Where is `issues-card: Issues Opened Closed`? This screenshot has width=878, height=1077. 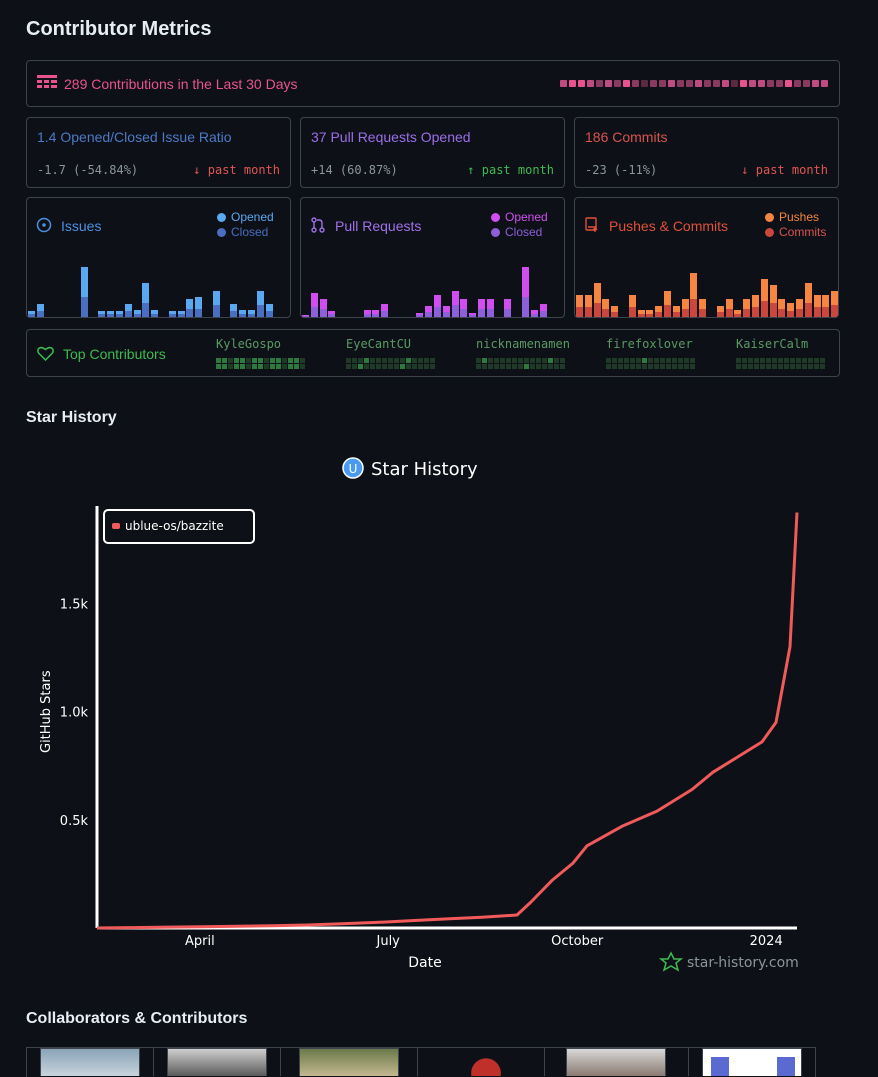
issues-card: Issues Opened Closed is located at coordinates (158, 257).